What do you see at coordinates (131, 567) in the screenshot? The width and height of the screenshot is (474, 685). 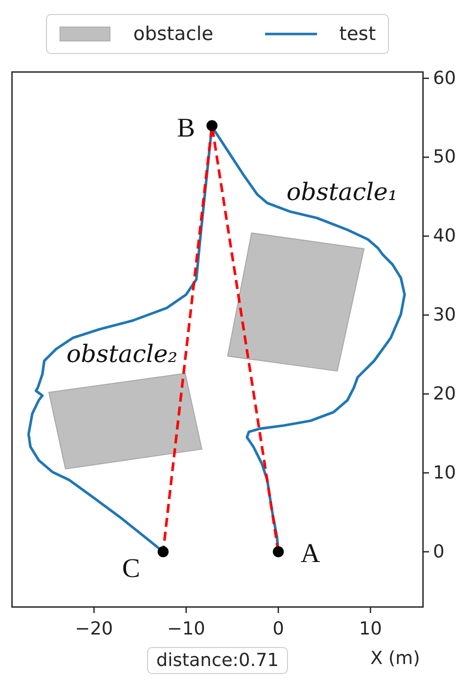 I see `annotation: C` at bounding box center [131, 567].